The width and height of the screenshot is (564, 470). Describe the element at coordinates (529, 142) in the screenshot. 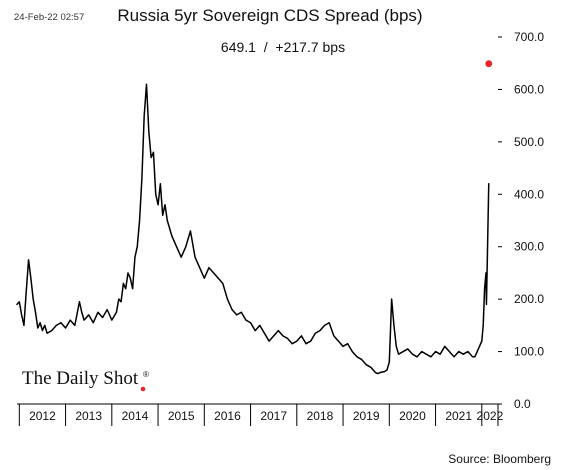

I see `y-tick-label: 500.0` at that location.